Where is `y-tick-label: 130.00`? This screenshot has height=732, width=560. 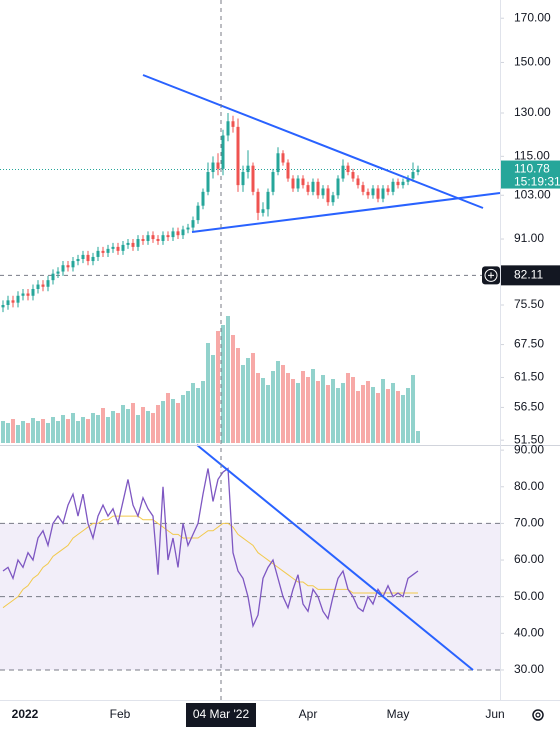
y-tick-label: 130.00 is located at coordinates (532, 112).